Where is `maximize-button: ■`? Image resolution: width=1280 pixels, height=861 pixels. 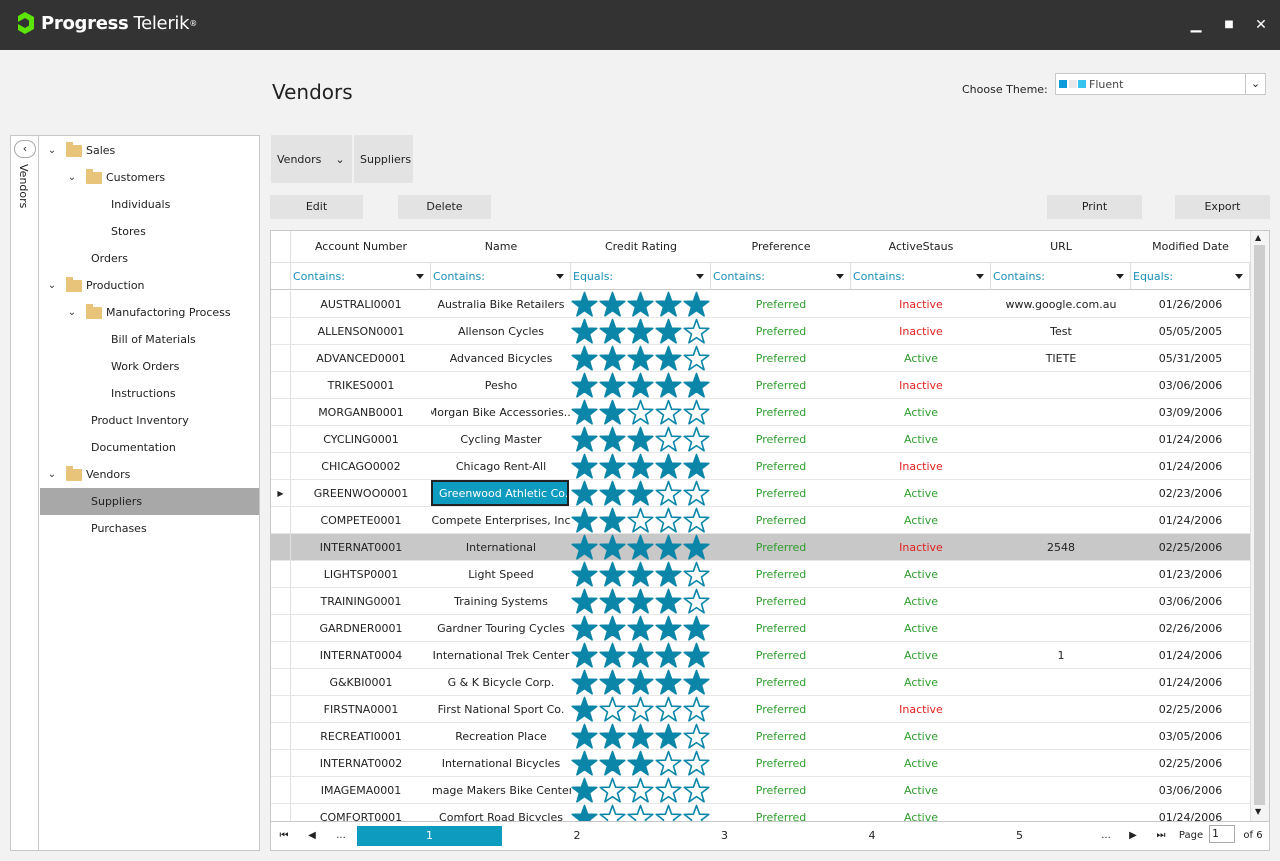 maximize-button: ■ is located at coordinates (1229, 24).